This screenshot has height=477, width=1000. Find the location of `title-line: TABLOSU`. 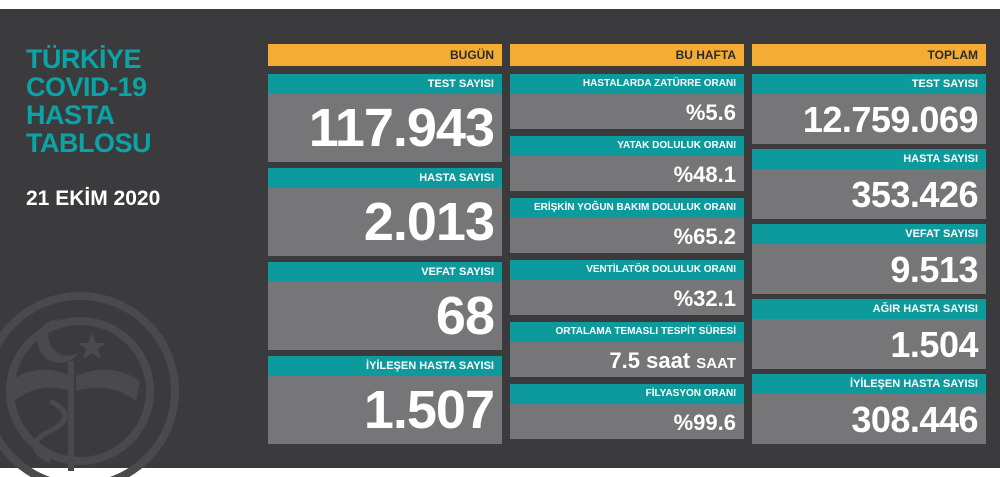

title-line: TABLOSU is located at coordinates (89, 143).